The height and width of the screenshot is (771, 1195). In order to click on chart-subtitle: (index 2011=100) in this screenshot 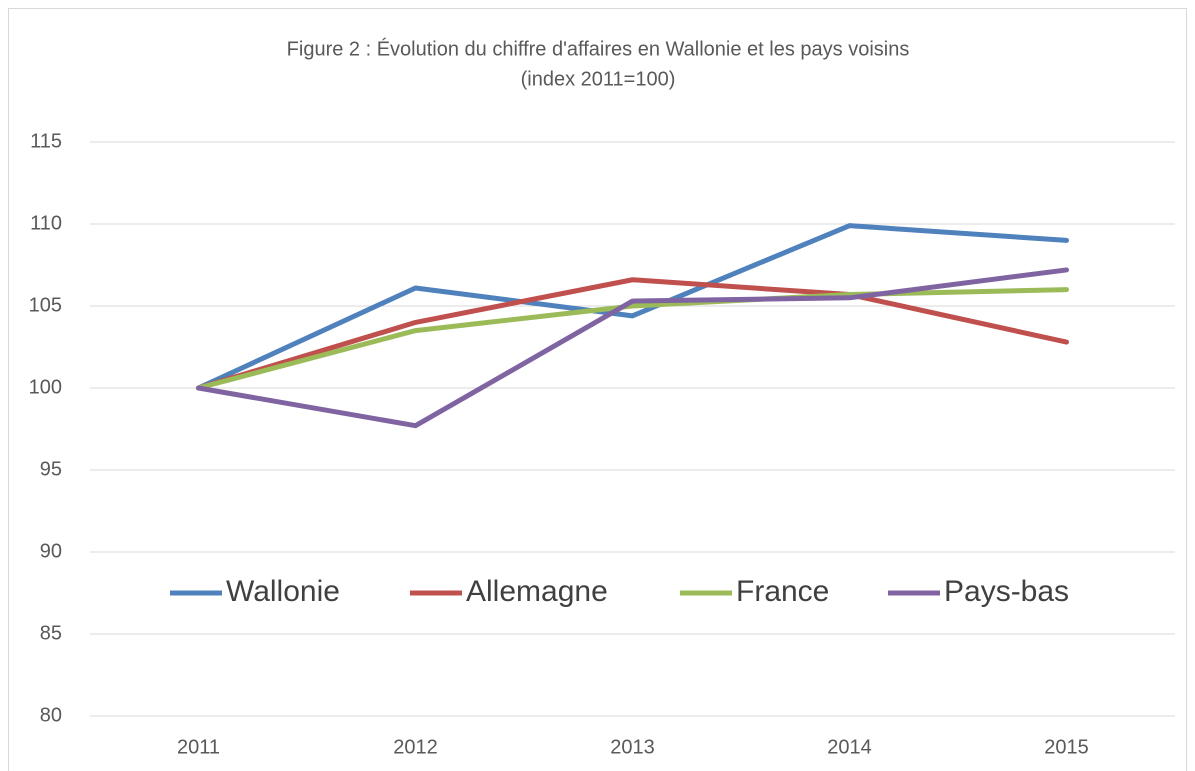, I will do `click(598, 79)`.